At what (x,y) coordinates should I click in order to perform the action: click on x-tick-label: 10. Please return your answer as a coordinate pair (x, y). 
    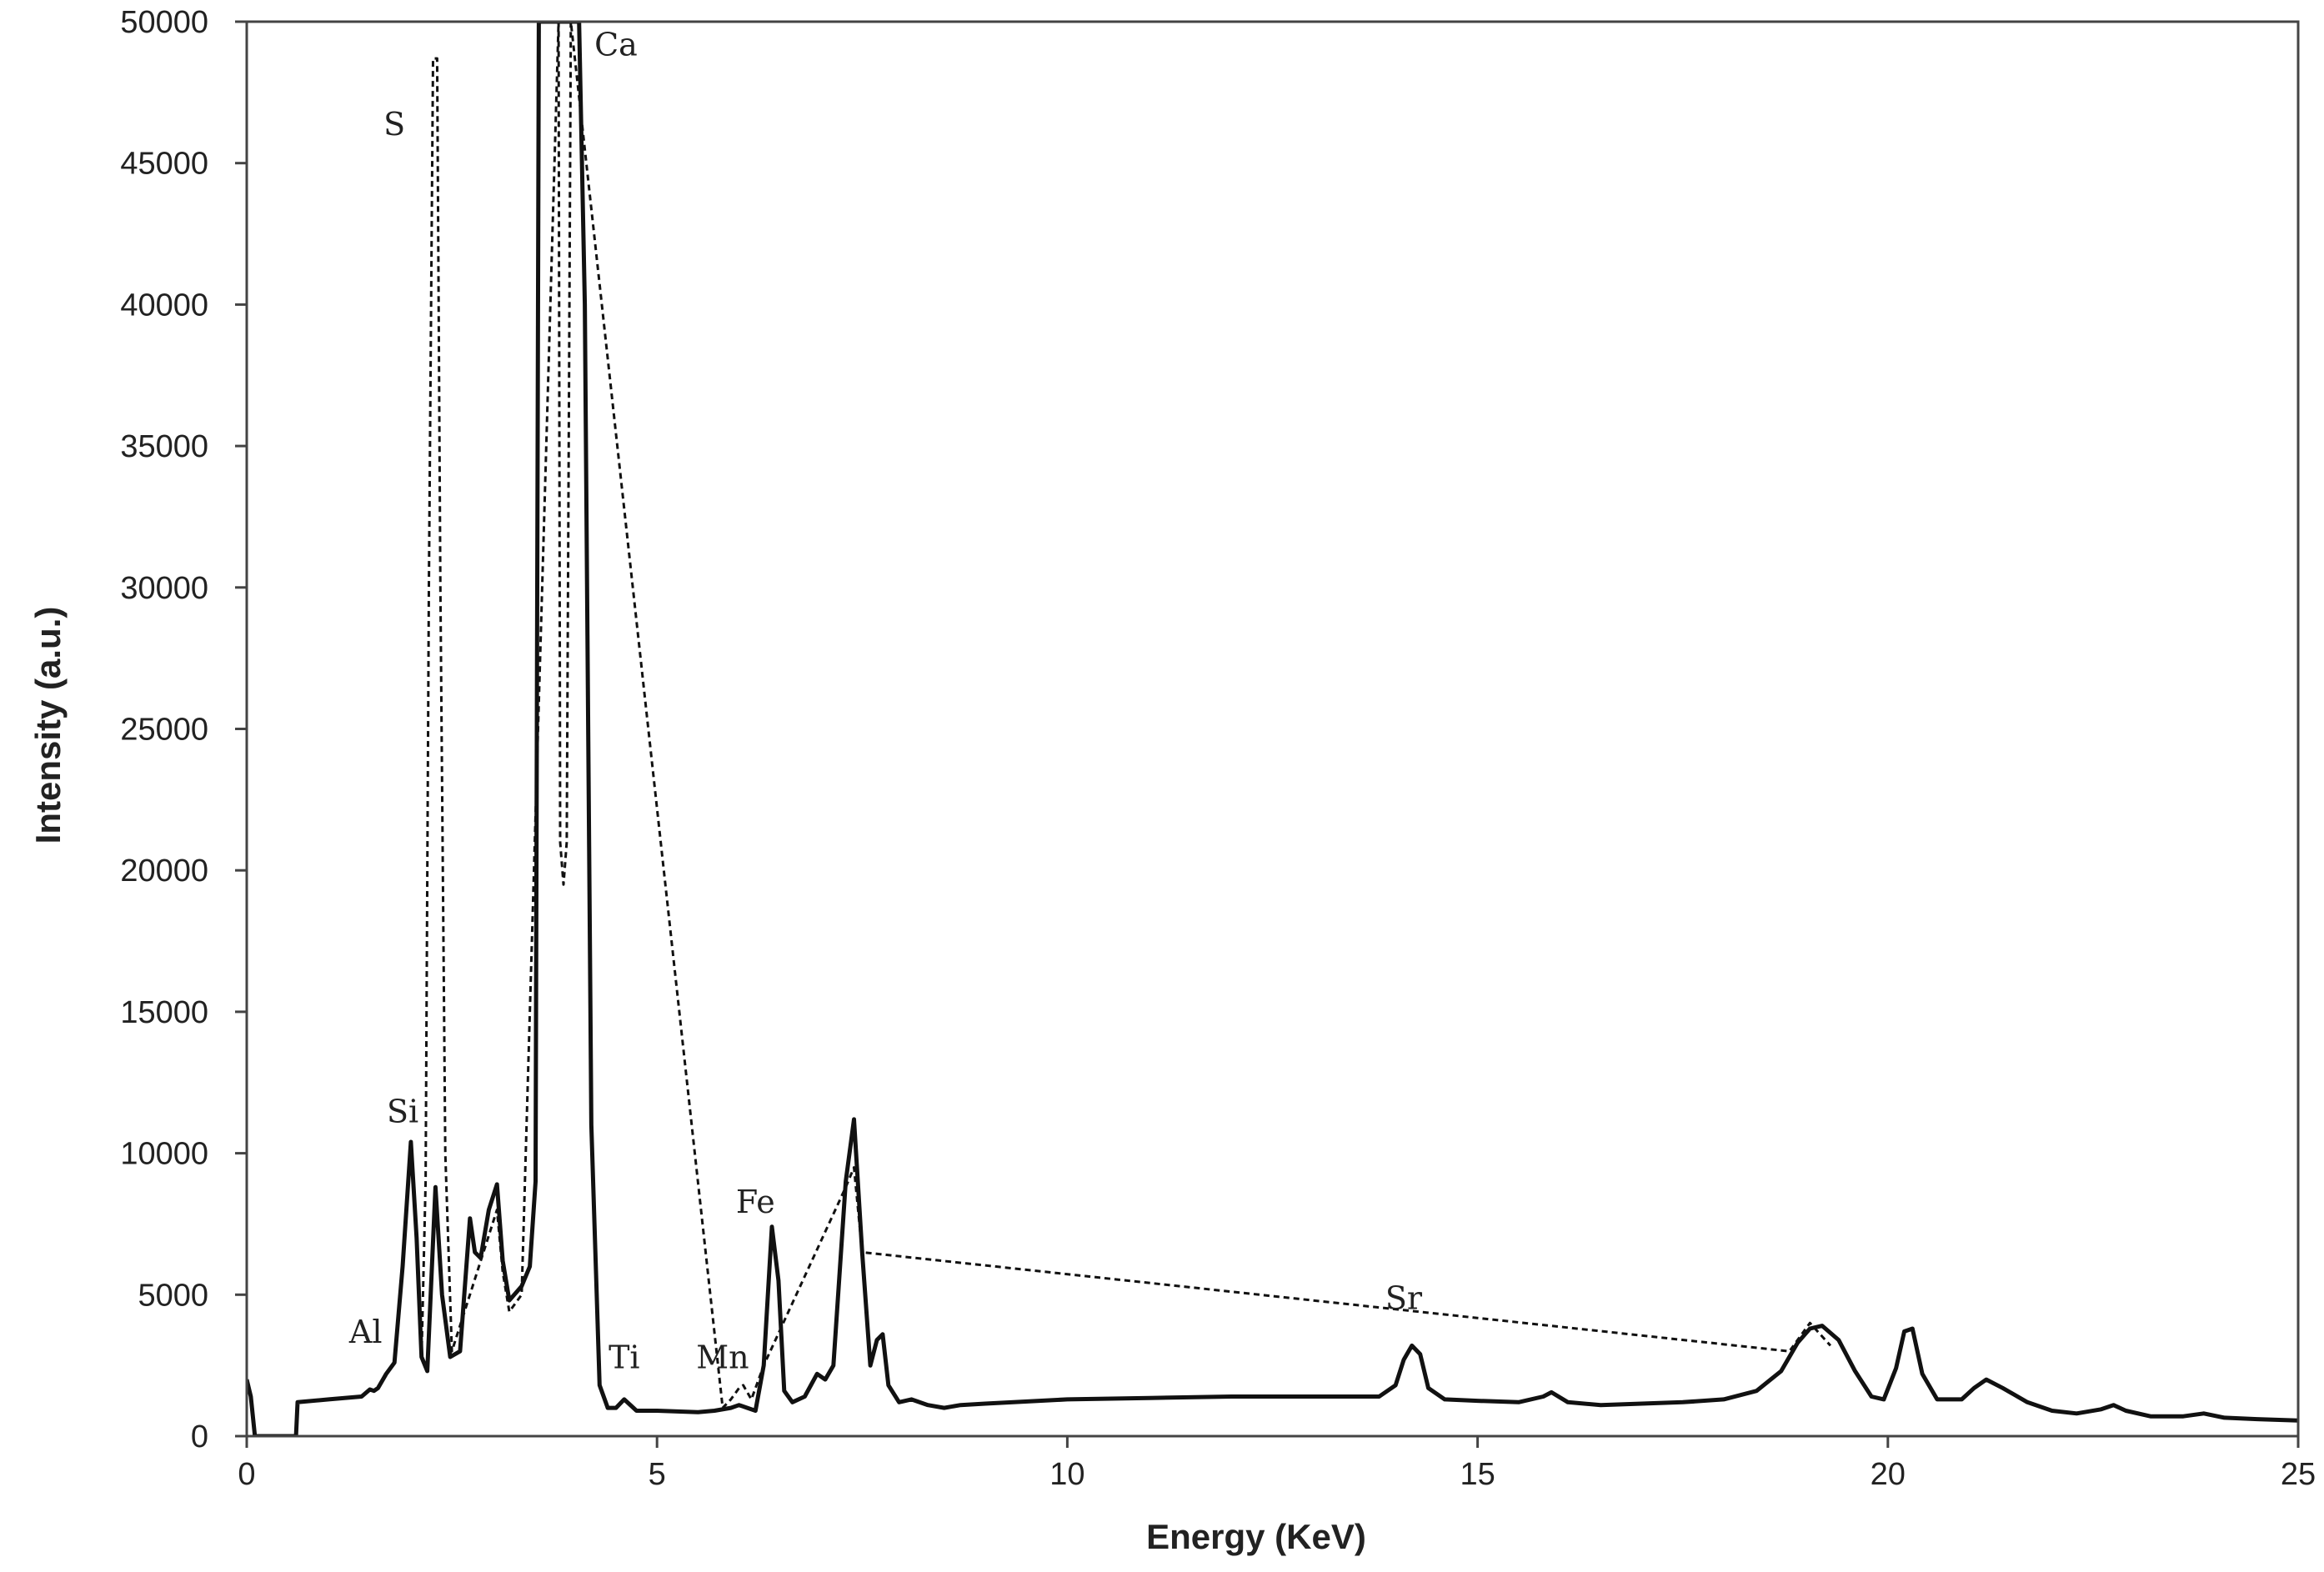
    Looking at the image, I should click on (1066, 1474).